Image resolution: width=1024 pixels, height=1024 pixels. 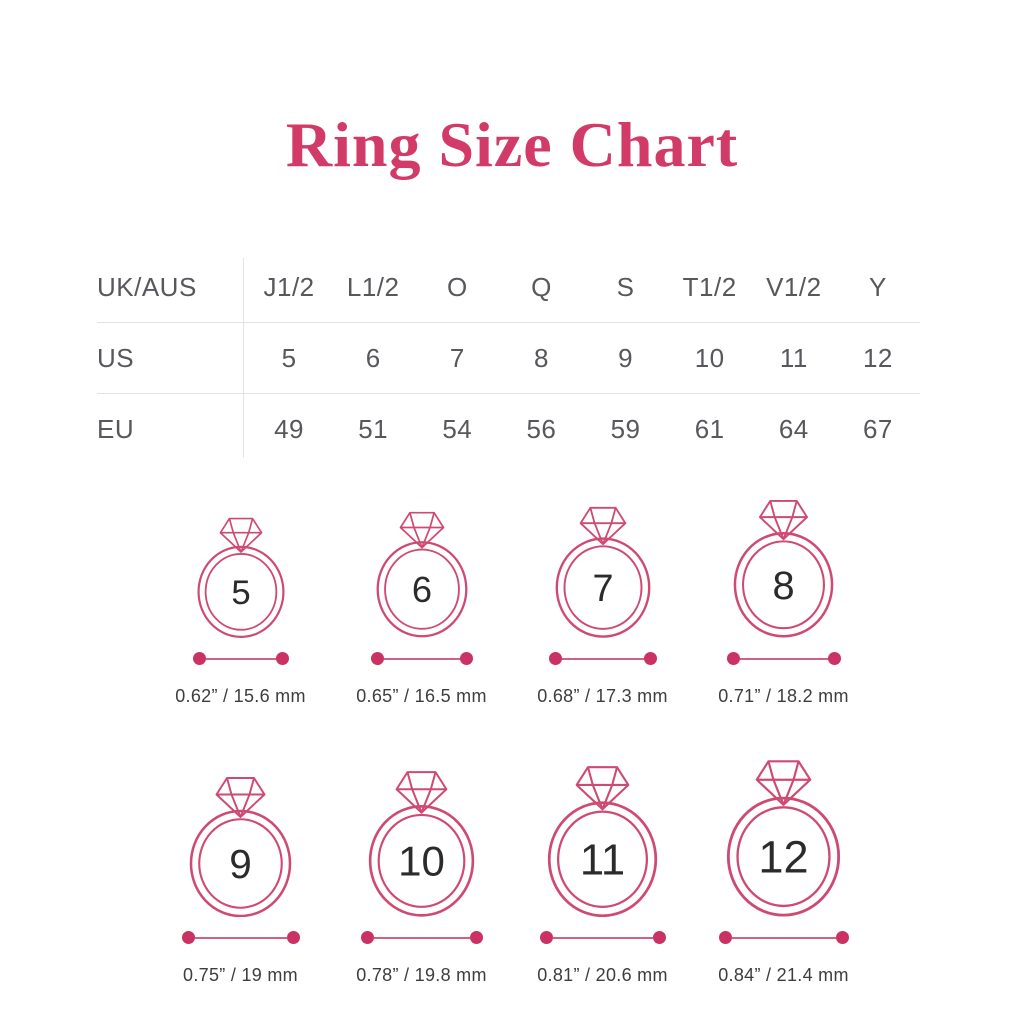 I want to click on table-cell: 10, so click(x=709, y=357).